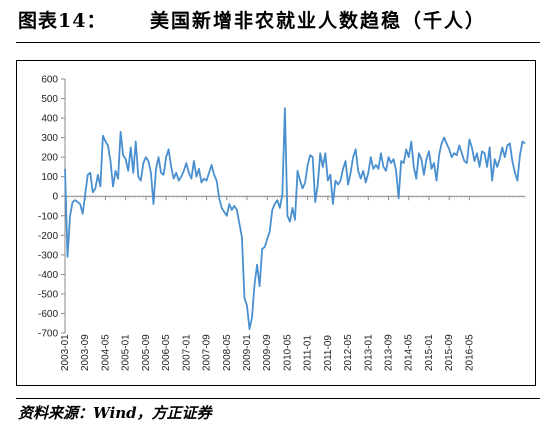 The image size is (550, 429). Describe the element at coordinates (115, 413) in the screenshot. I see `source-note: 资料来源：Wind，方正证券` at that location.